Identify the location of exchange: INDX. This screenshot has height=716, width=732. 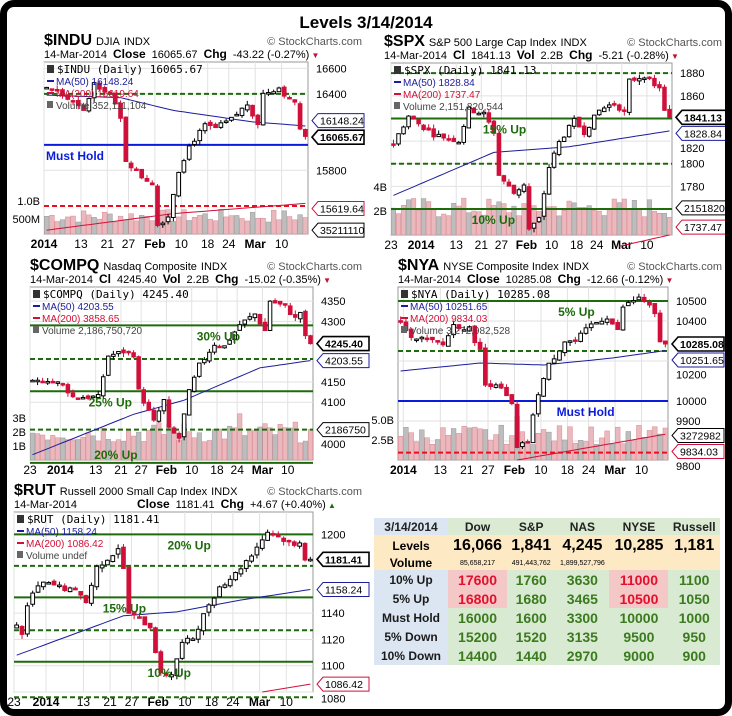
(214, 267).